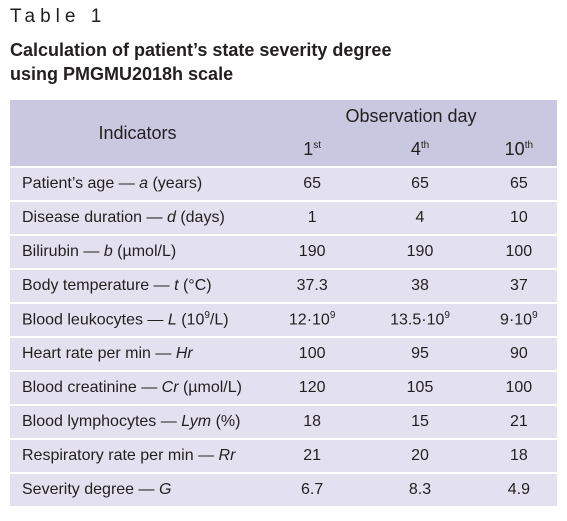  I want to click on header-row: Indicators Observation day, so click(283, 134).